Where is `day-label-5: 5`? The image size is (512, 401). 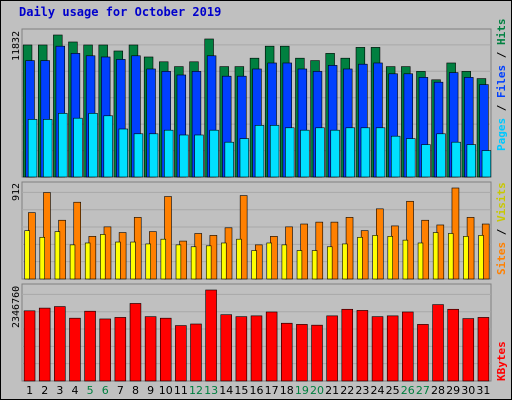
day-label-5: 5 is located at coordinates (90, 390).